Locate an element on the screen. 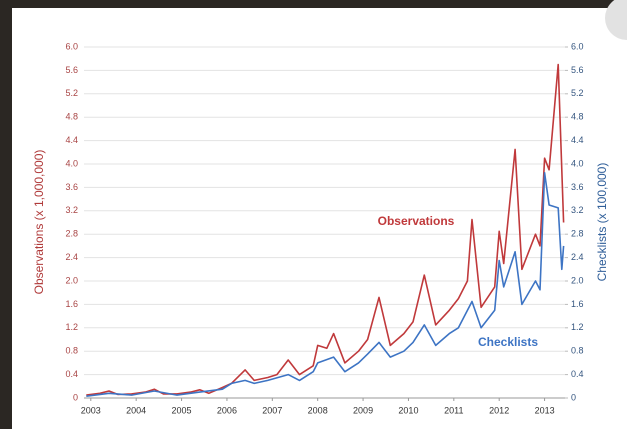  y2-tick-label: 2.8 is located at coordinates (577, 234).